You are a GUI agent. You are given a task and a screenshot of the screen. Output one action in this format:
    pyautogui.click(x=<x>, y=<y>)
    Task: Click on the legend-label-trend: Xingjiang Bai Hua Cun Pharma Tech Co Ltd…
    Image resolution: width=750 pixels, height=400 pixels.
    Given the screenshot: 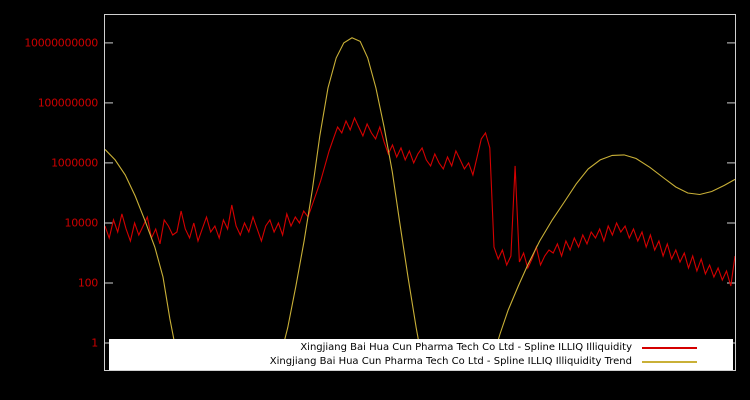 What is the action you would take?
    pyautogui.click(x=450, y=361)
    